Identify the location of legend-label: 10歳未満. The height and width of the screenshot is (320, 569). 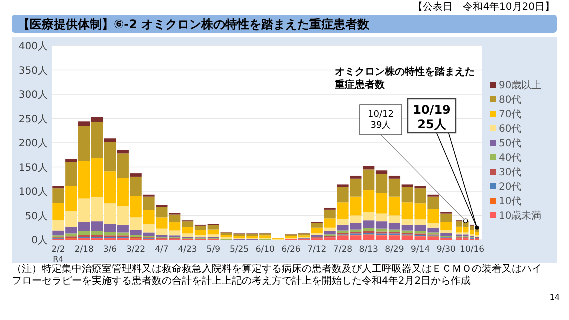
(520, 216).